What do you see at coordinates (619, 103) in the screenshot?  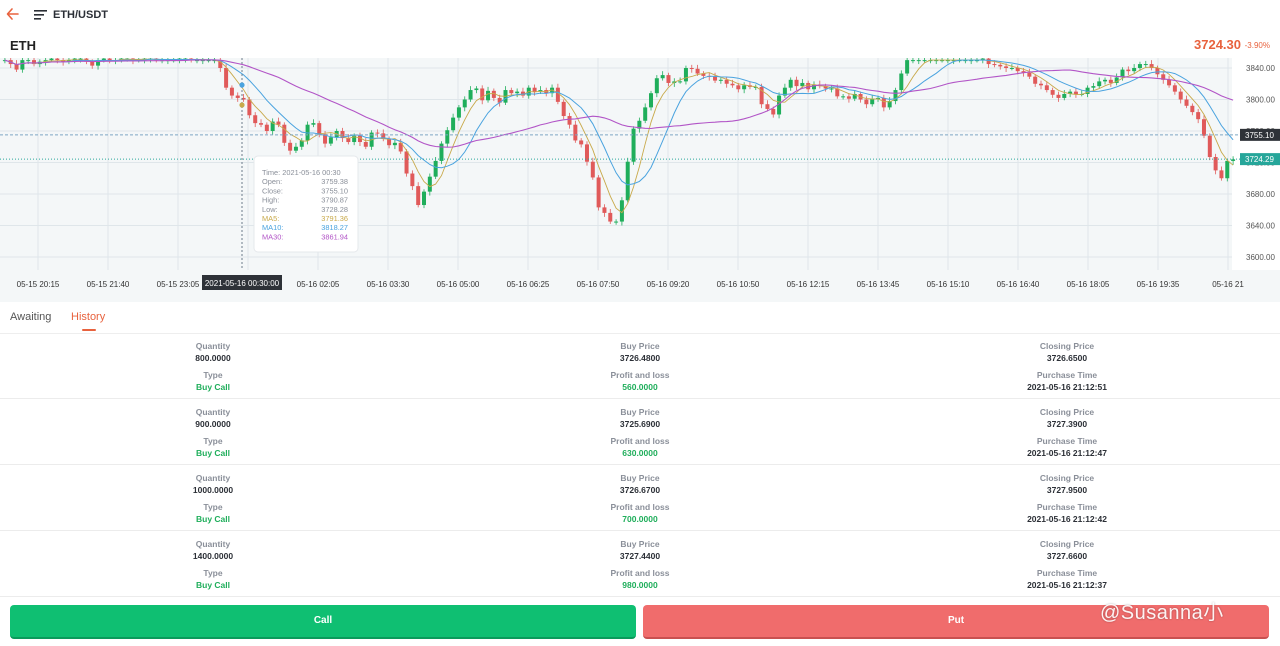 I see `ma30-line` at bounding box center [619, 103].